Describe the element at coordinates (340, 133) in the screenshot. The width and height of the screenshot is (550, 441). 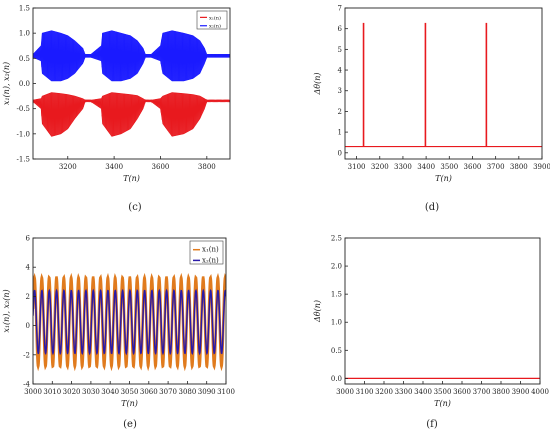
I see `y-tick-label: 1` at that location.